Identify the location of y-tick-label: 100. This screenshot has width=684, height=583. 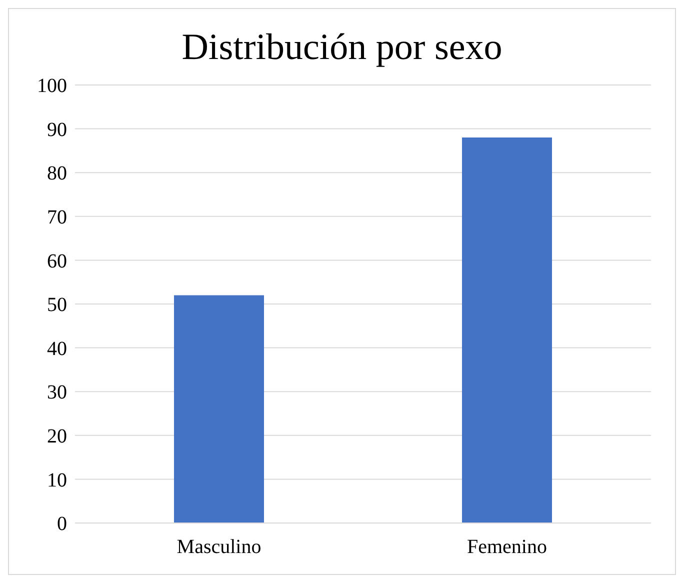
(52, 86).